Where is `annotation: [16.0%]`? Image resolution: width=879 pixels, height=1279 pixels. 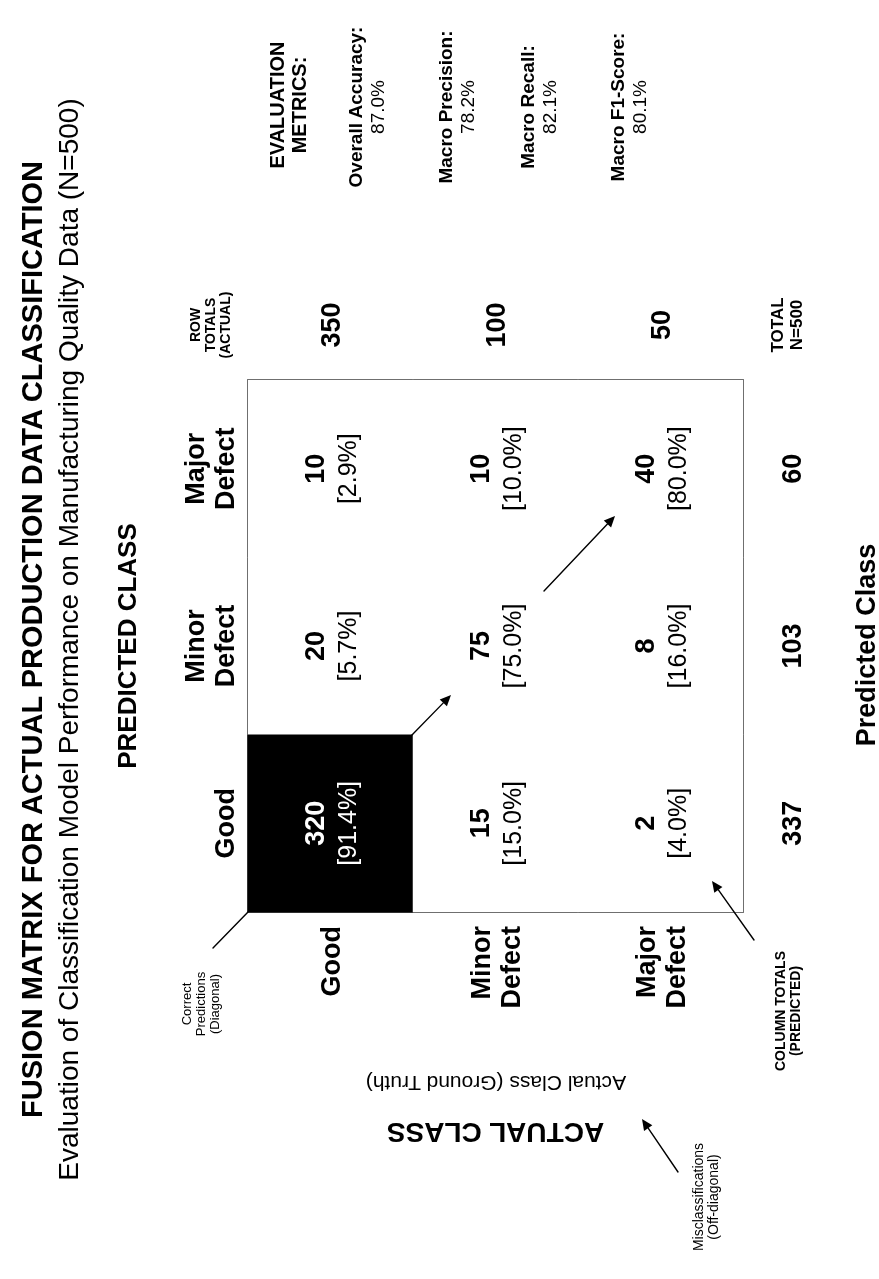
annotation: [16.0%] is located at coordinates (676, 646).